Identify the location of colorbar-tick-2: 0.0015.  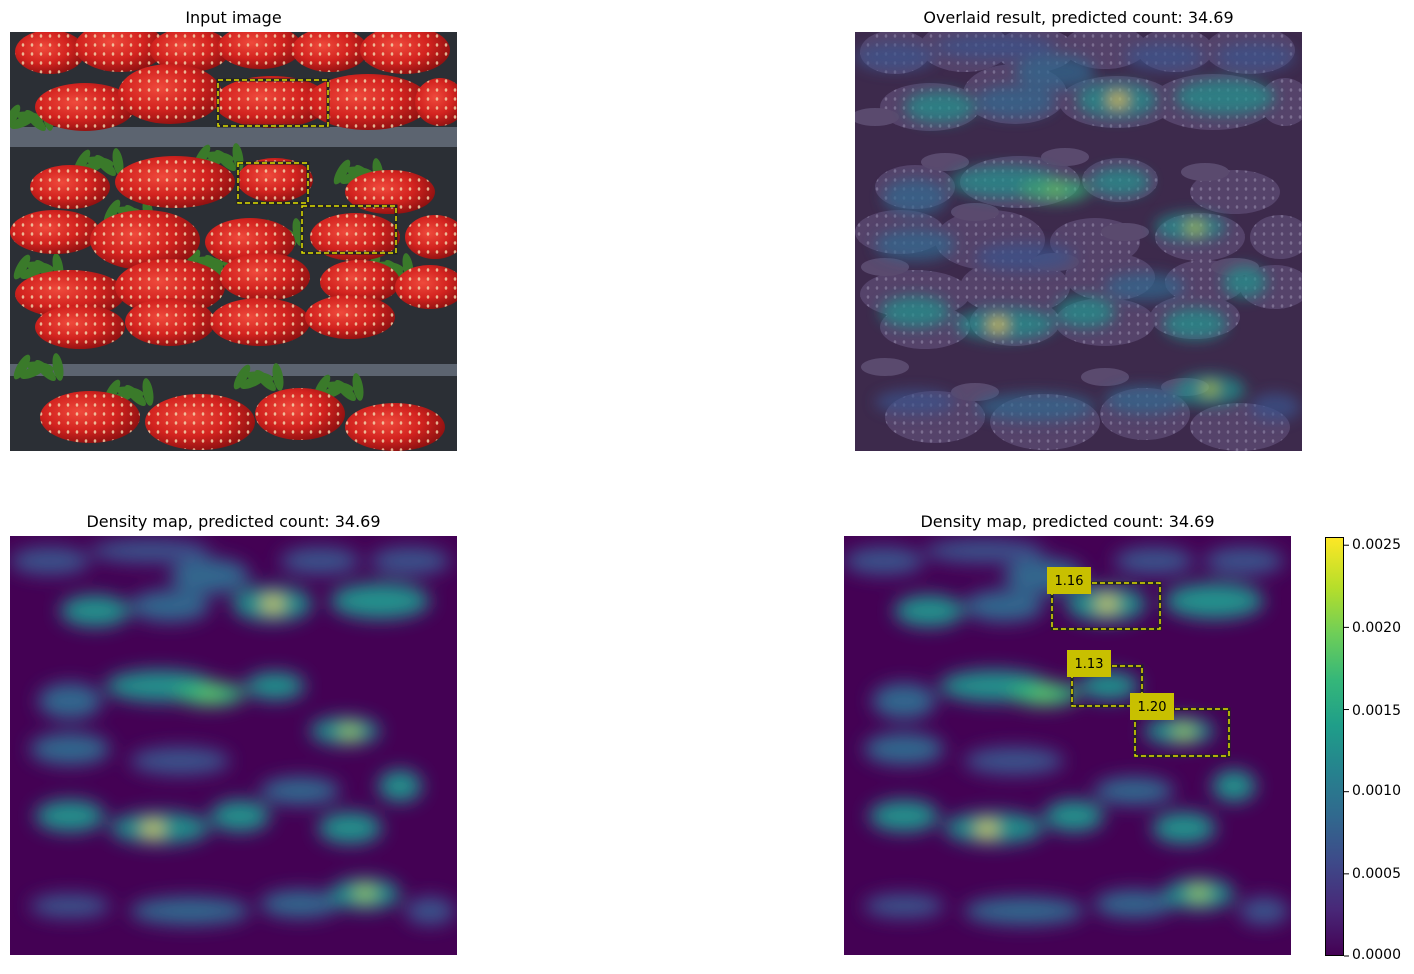
(1376, 711).